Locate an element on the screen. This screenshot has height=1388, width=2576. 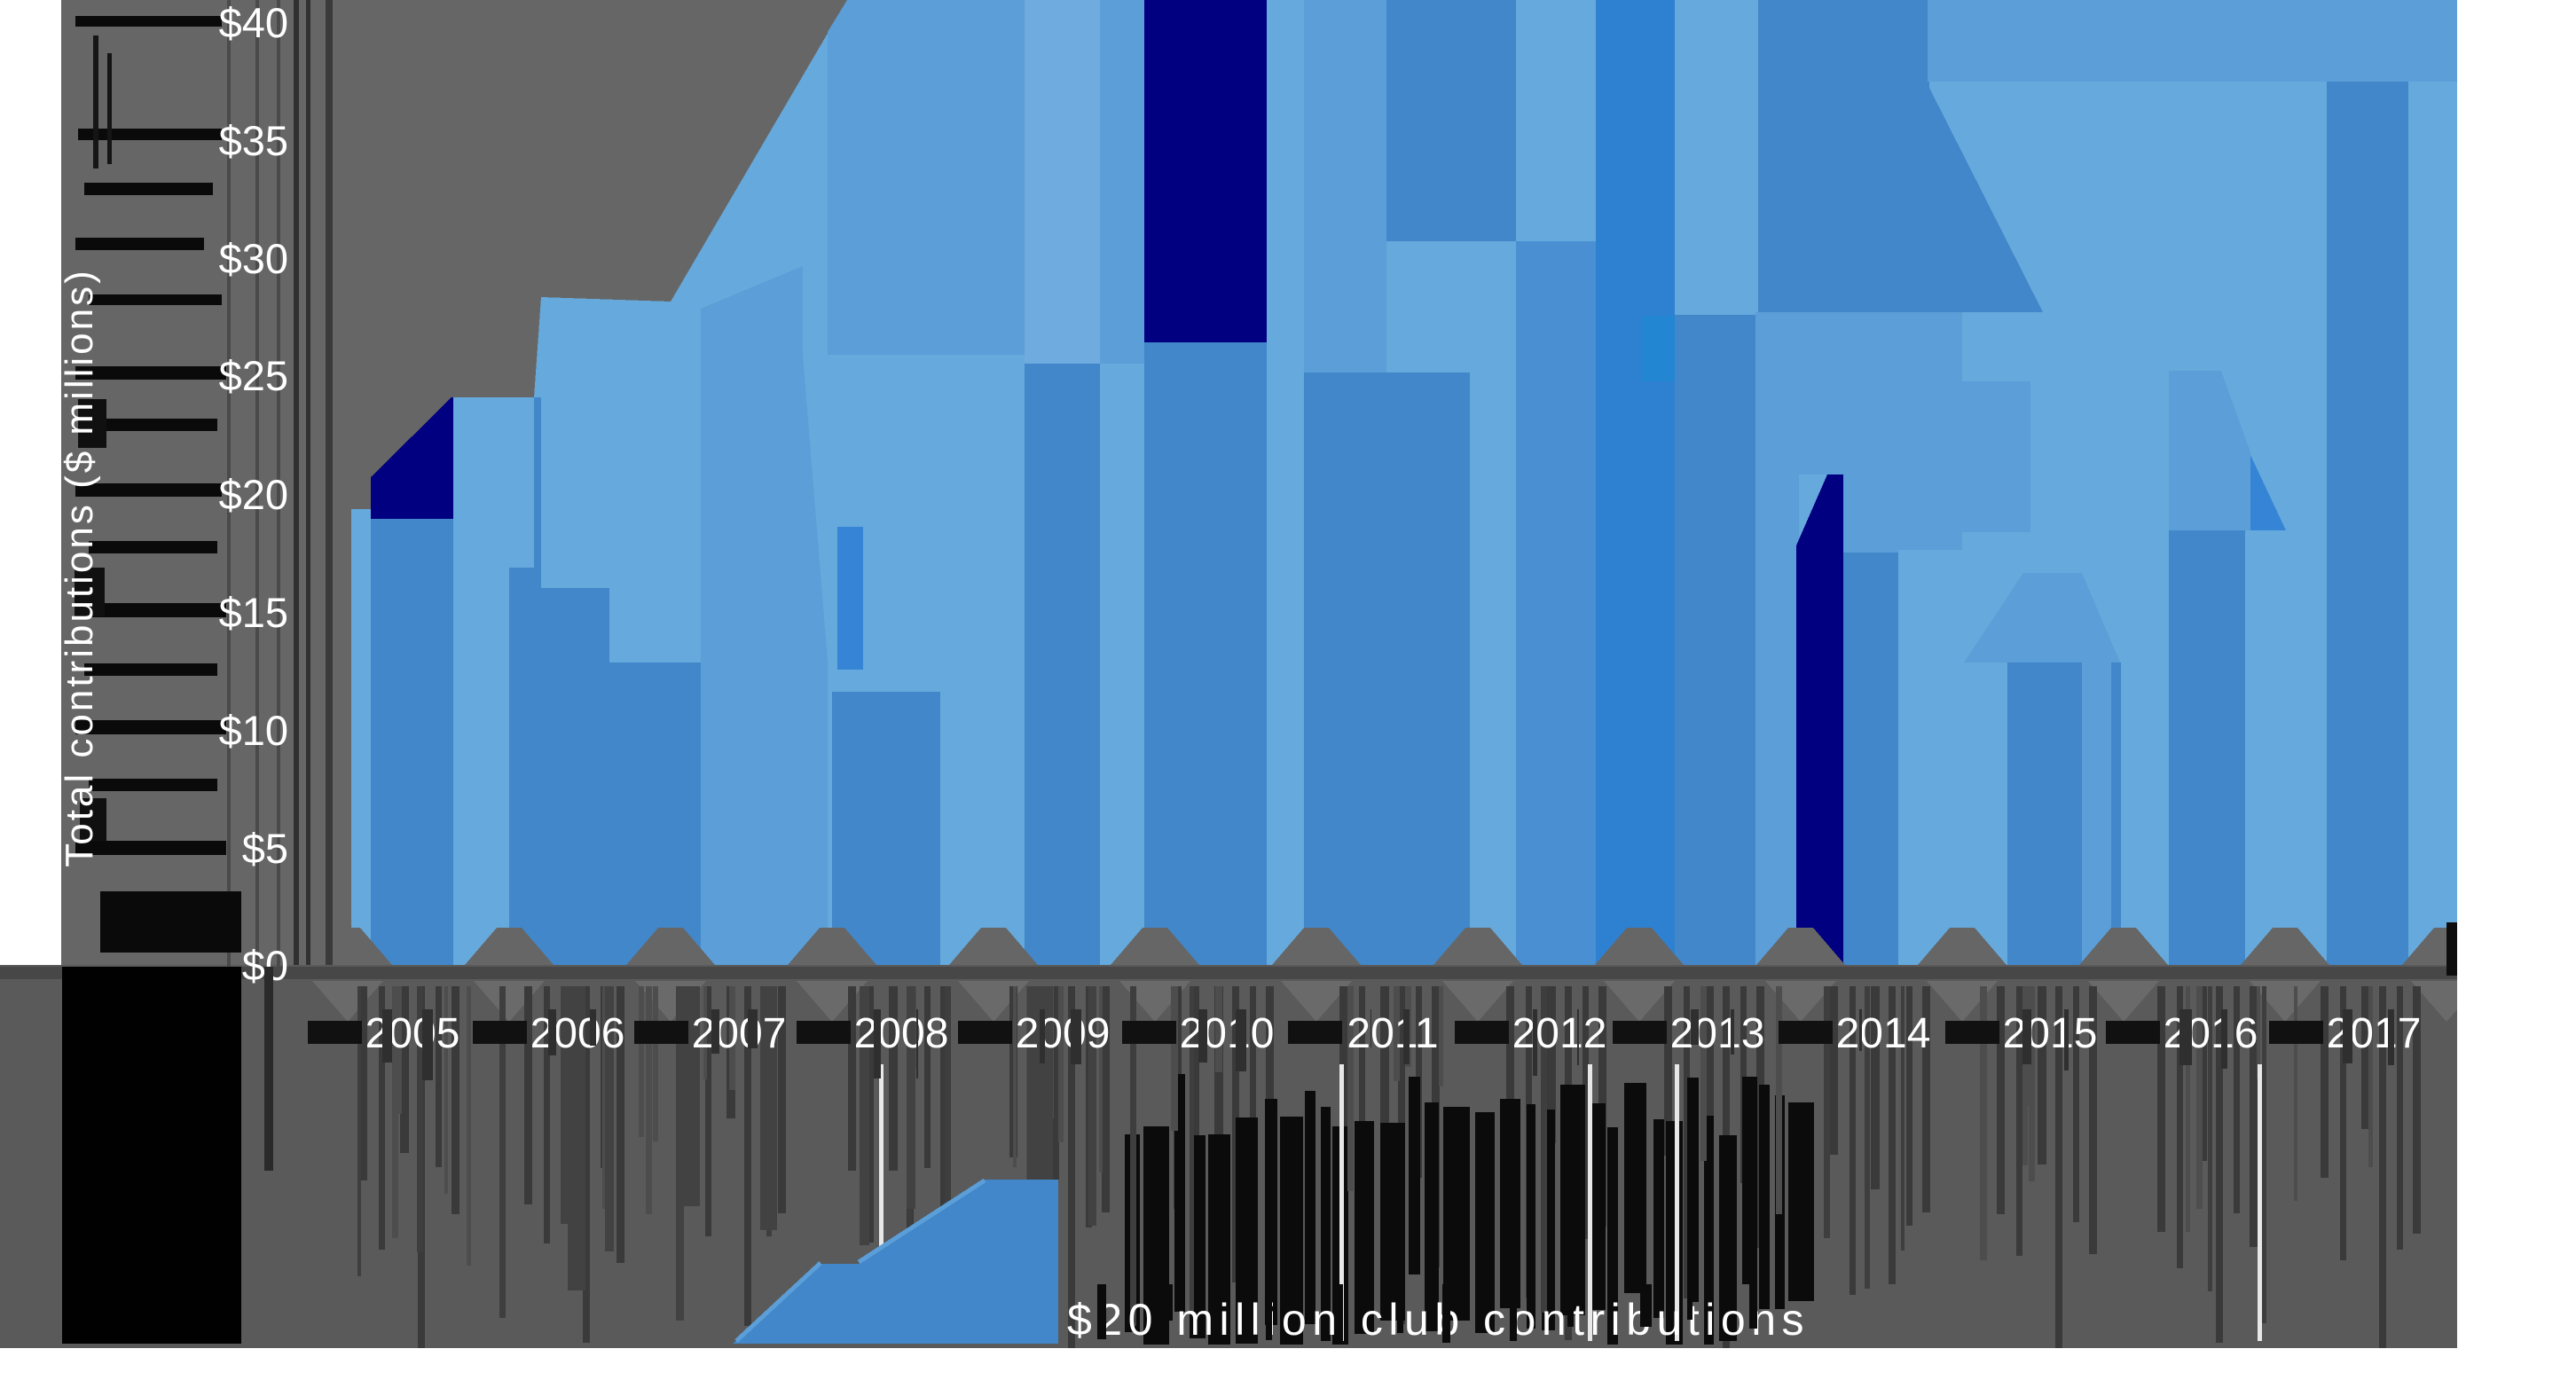
svg-text: 2007 is located at coordinates (739, 1033).